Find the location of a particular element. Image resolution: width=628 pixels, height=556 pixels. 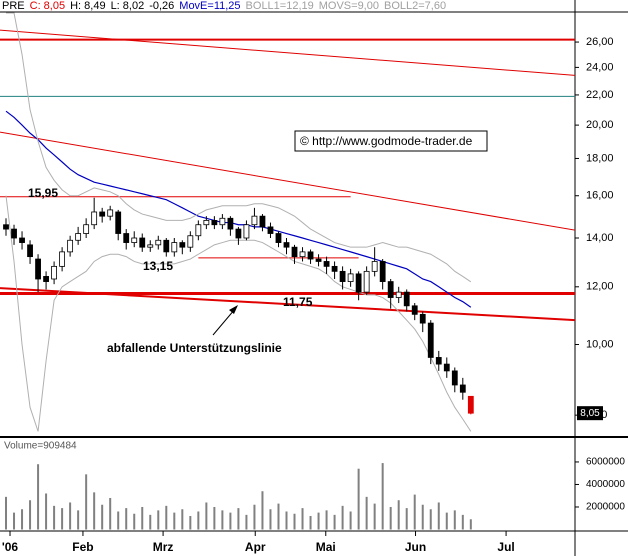

x-tick-label: '06 is located at coordinates (10, 547).